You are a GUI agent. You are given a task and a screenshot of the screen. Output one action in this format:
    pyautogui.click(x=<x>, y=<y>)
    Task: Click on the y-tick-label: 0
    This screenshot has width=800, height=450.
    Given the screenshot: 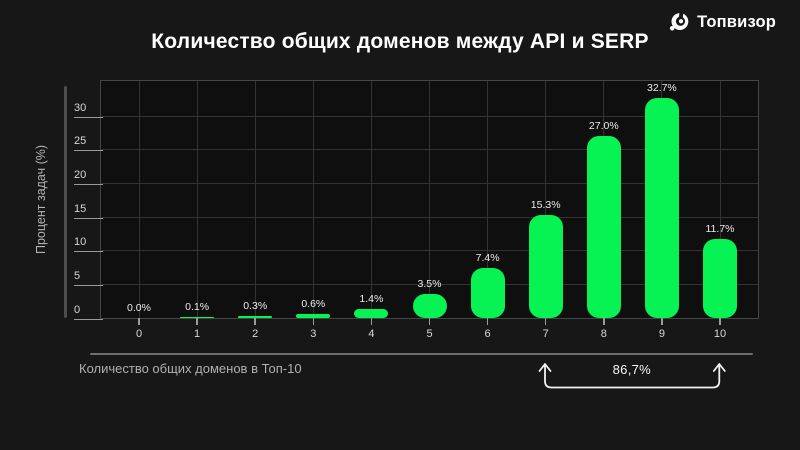 What is the action you would take?
    pyautogui.click(x=88, y=312)
    